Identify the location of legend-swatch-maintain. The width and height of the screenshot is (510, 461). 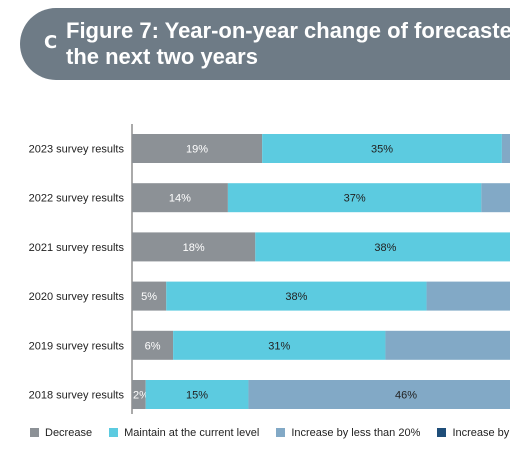
(114, 432).